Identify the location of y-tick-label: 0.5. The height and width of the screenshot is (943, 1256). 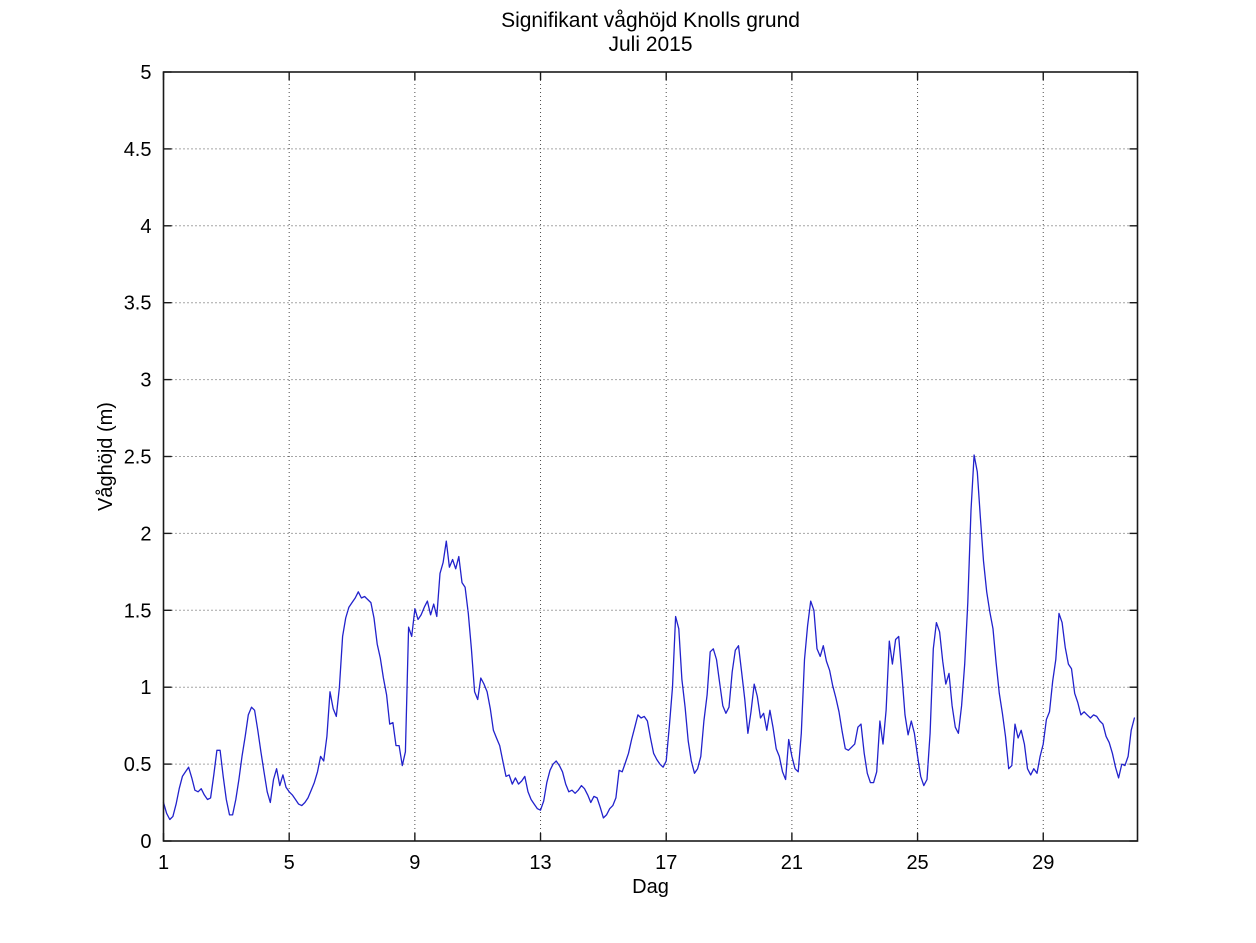
(138, 765).